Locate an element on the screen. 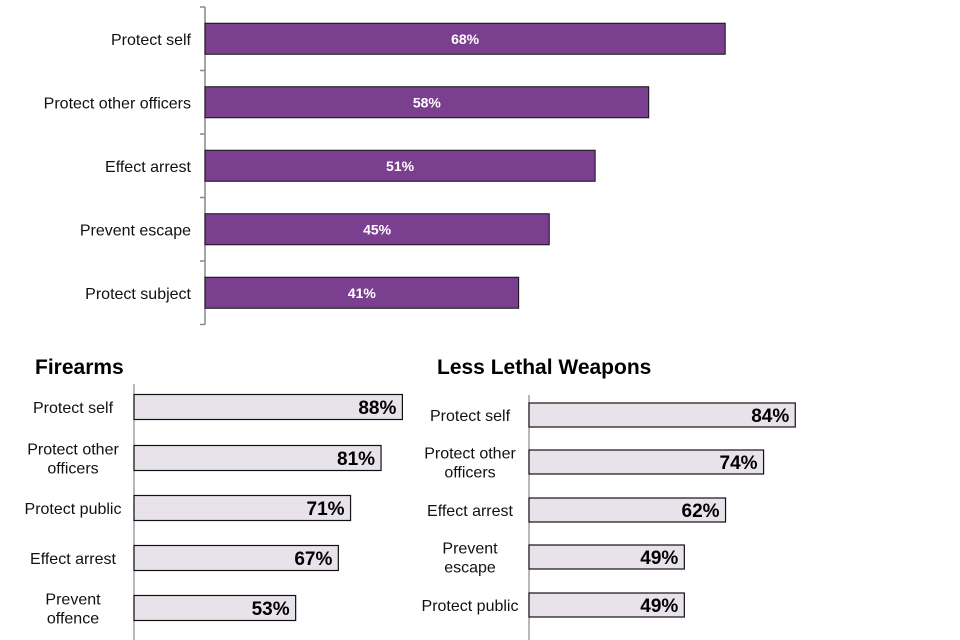  data-label: 74% is located at coordinates (739, 463).